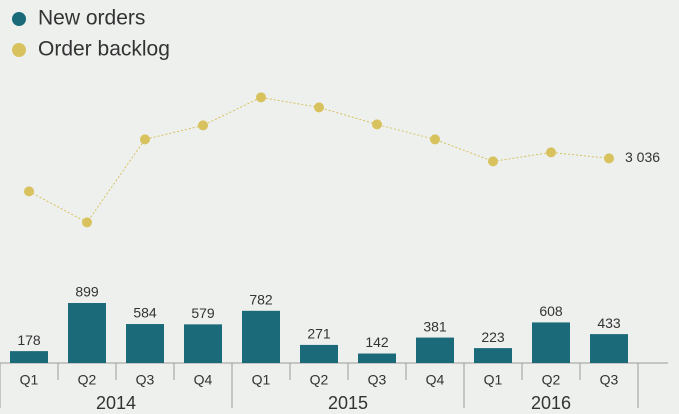  Describe the element at coordinates (116, 403) in the screenshot. I see `year-label: 2014` at that location.